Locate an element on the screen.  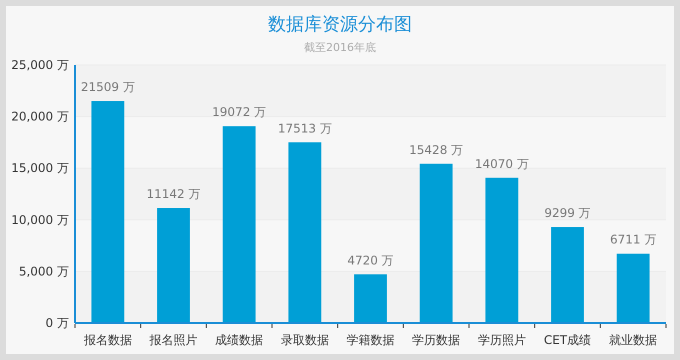
y-tick-label: 15,000 万 is located at coordinates (40, 168).